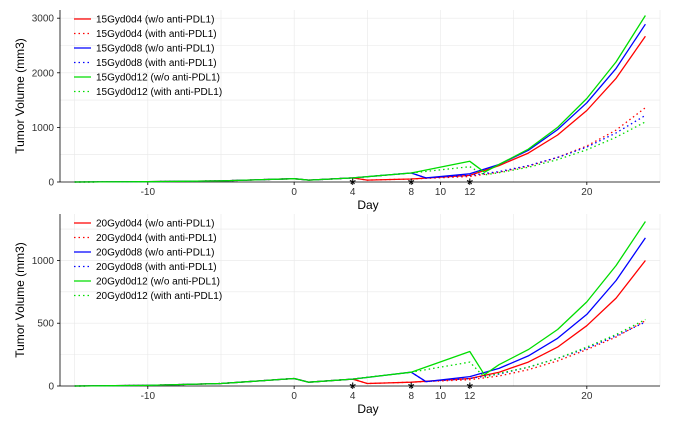 Image resolution: width=699 pixels, height=423 pixels. What do you see at coordinates (155, 49) in the screenshot?
I see `legend-label-3: 15Gyd0d8 (w/o anti-PDL1)` at bounding box center [155, 49].